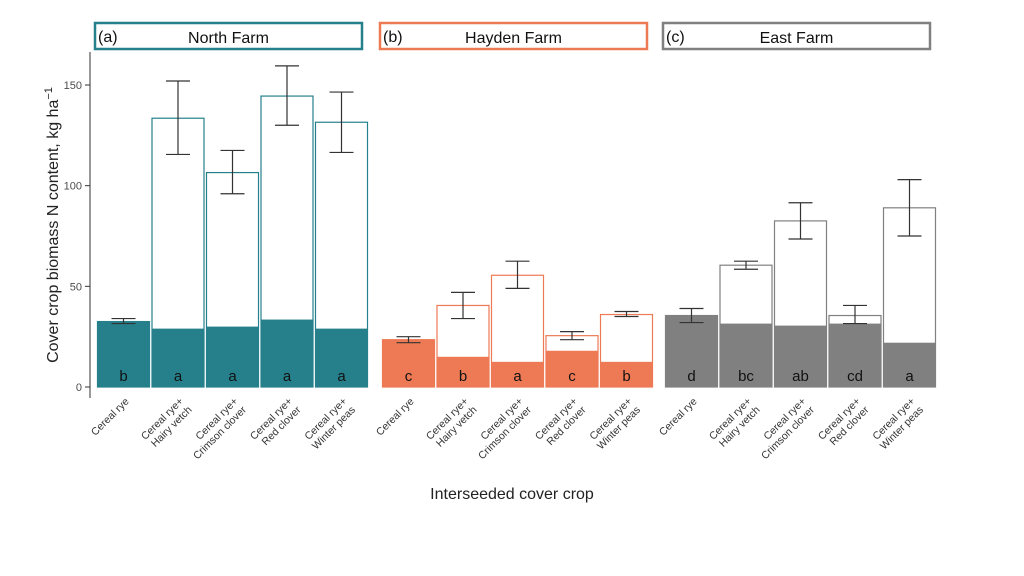  I want to click on x-axis-title: Interseeded cover crop, so click(512, 494).